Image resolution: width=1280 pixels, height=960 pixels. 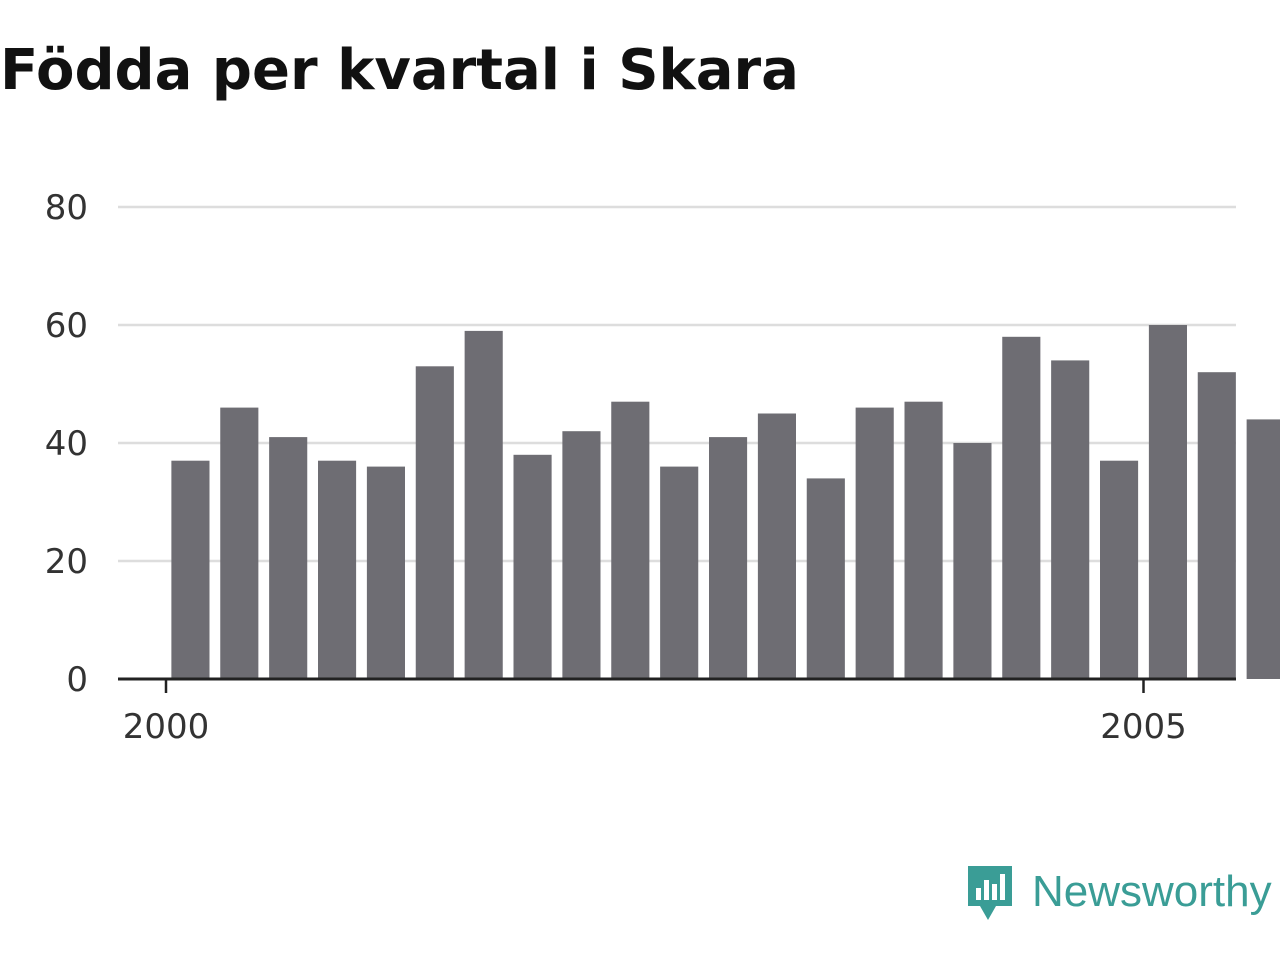 What do you see at coordinates (77, 680) in the screenshot?
I see `y-tick-label-0: 0` at bounding box center [77, 680].